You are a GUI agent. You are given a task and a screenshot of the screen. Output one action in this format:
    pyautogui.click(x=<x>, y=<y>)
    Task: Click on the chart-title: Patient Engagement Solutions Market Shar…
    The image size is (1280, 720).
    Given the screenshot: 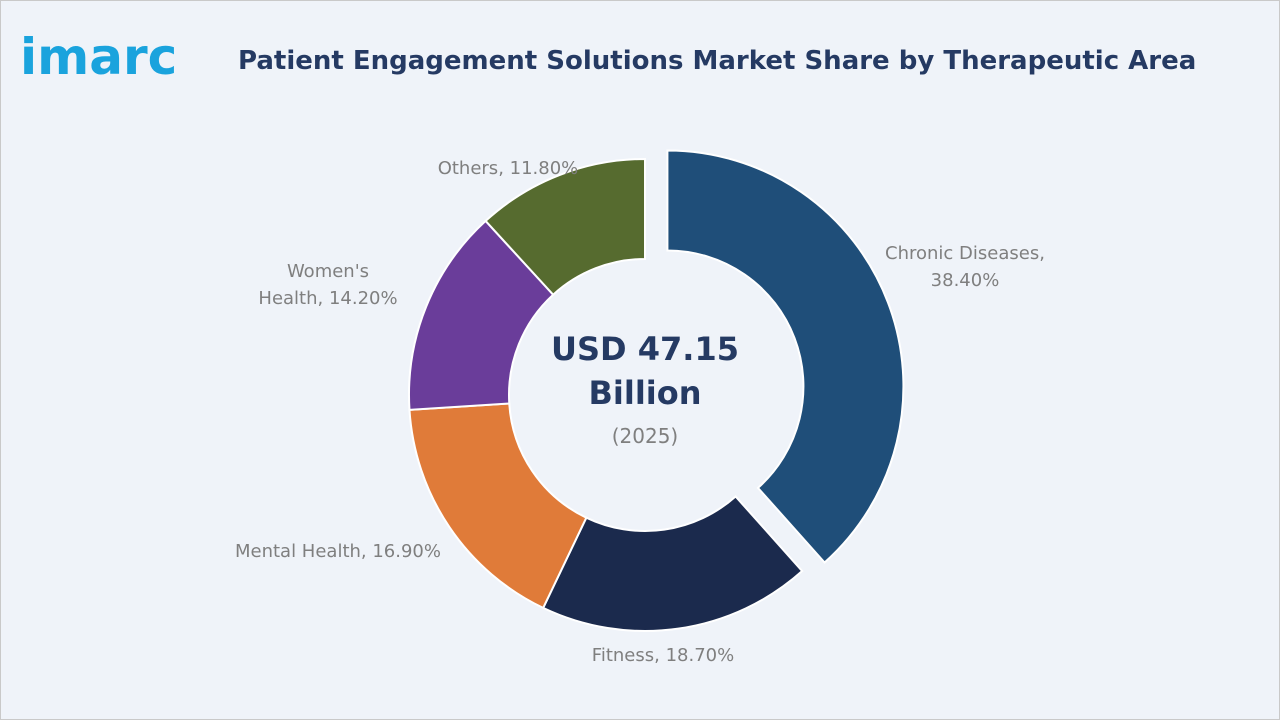 What is the action you would take?
    pyautogui.click(x=717, y=61)
    